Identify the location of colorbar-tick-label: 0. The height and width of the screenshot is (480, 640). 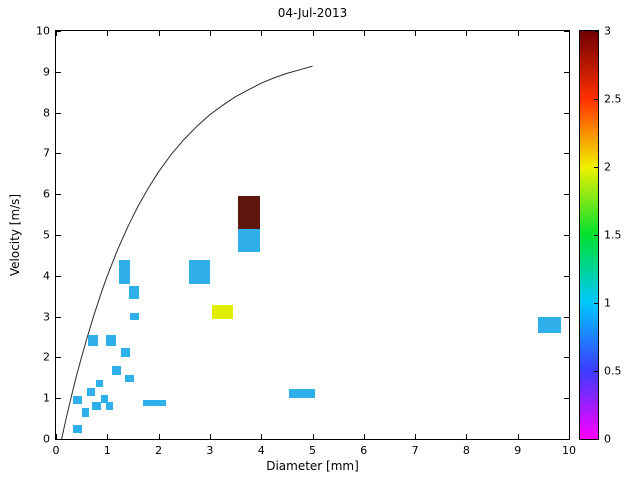
(607, 439).